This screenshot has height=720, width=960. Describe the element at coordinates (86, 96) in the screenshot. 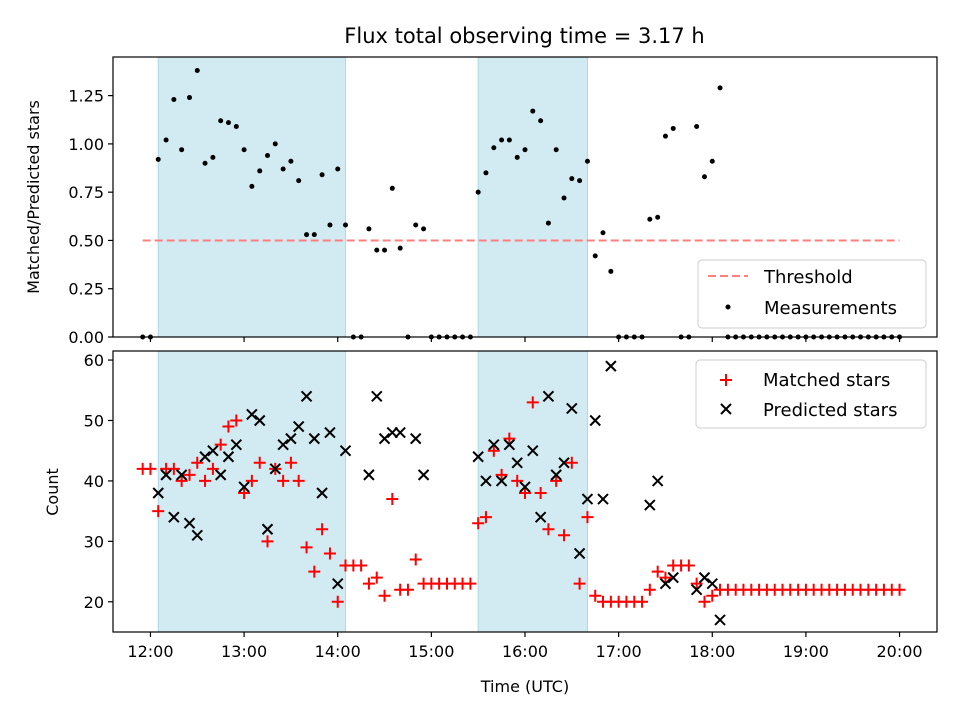

I see `top-y-tick-label: 1.25` at that location.